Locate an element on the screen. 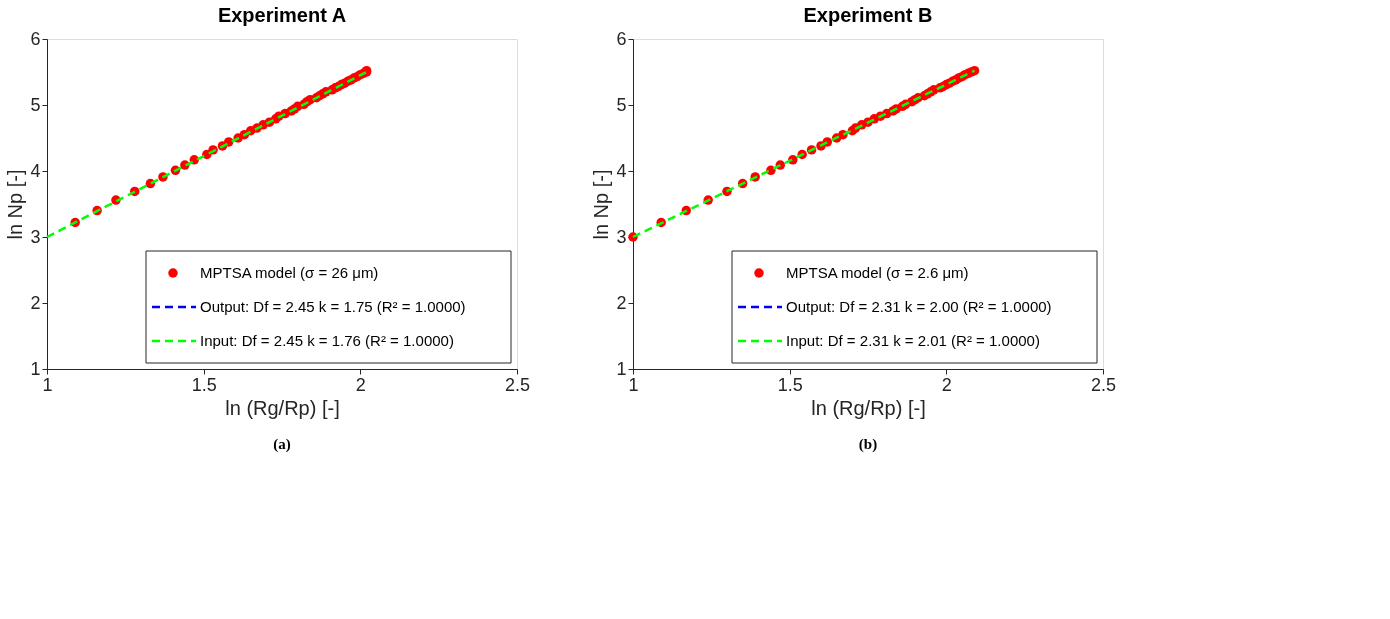 The width and height of the screenshot is (1390, 619). legend-label: Output: Df = 2.31 k = 2.00 (R² = 1.0000) is located at coordinates (919, 306).